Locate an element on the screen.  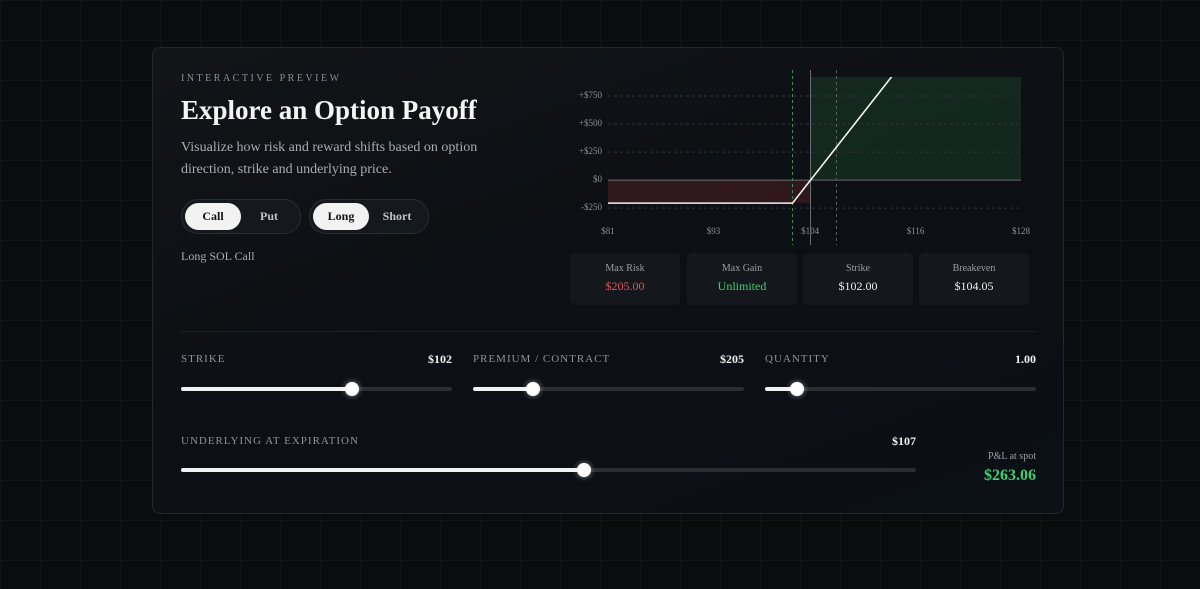
y-tick-label: +$250 is located at coordinates (591, 151).